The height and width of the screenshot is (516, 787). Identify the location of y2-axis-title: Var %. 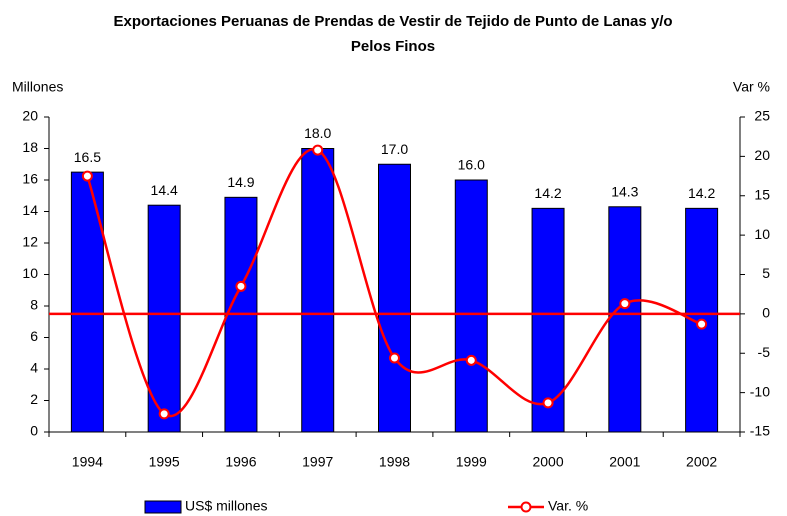
(751, 87).